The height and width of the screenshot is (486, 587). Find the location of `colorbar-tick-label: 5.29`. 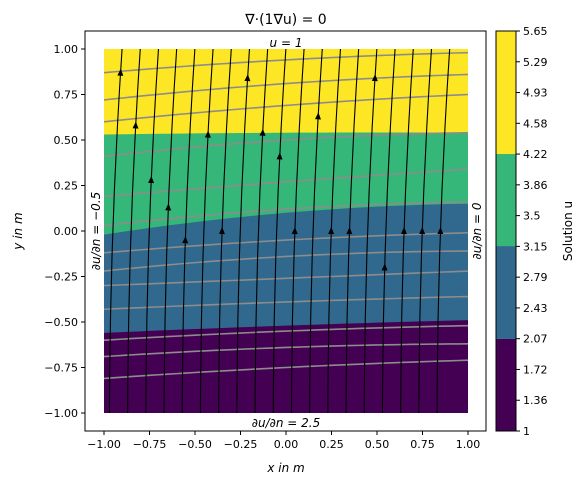

colorbar-tick-label: 5.29 is located at coordinates (535, 62).